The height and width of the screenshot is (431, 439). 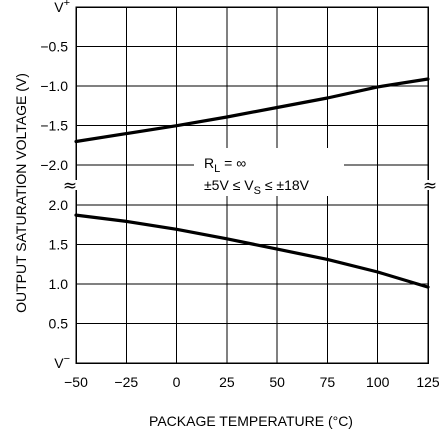 I want to click on y-tick-label: 2.0, so click(x=59, y=205).